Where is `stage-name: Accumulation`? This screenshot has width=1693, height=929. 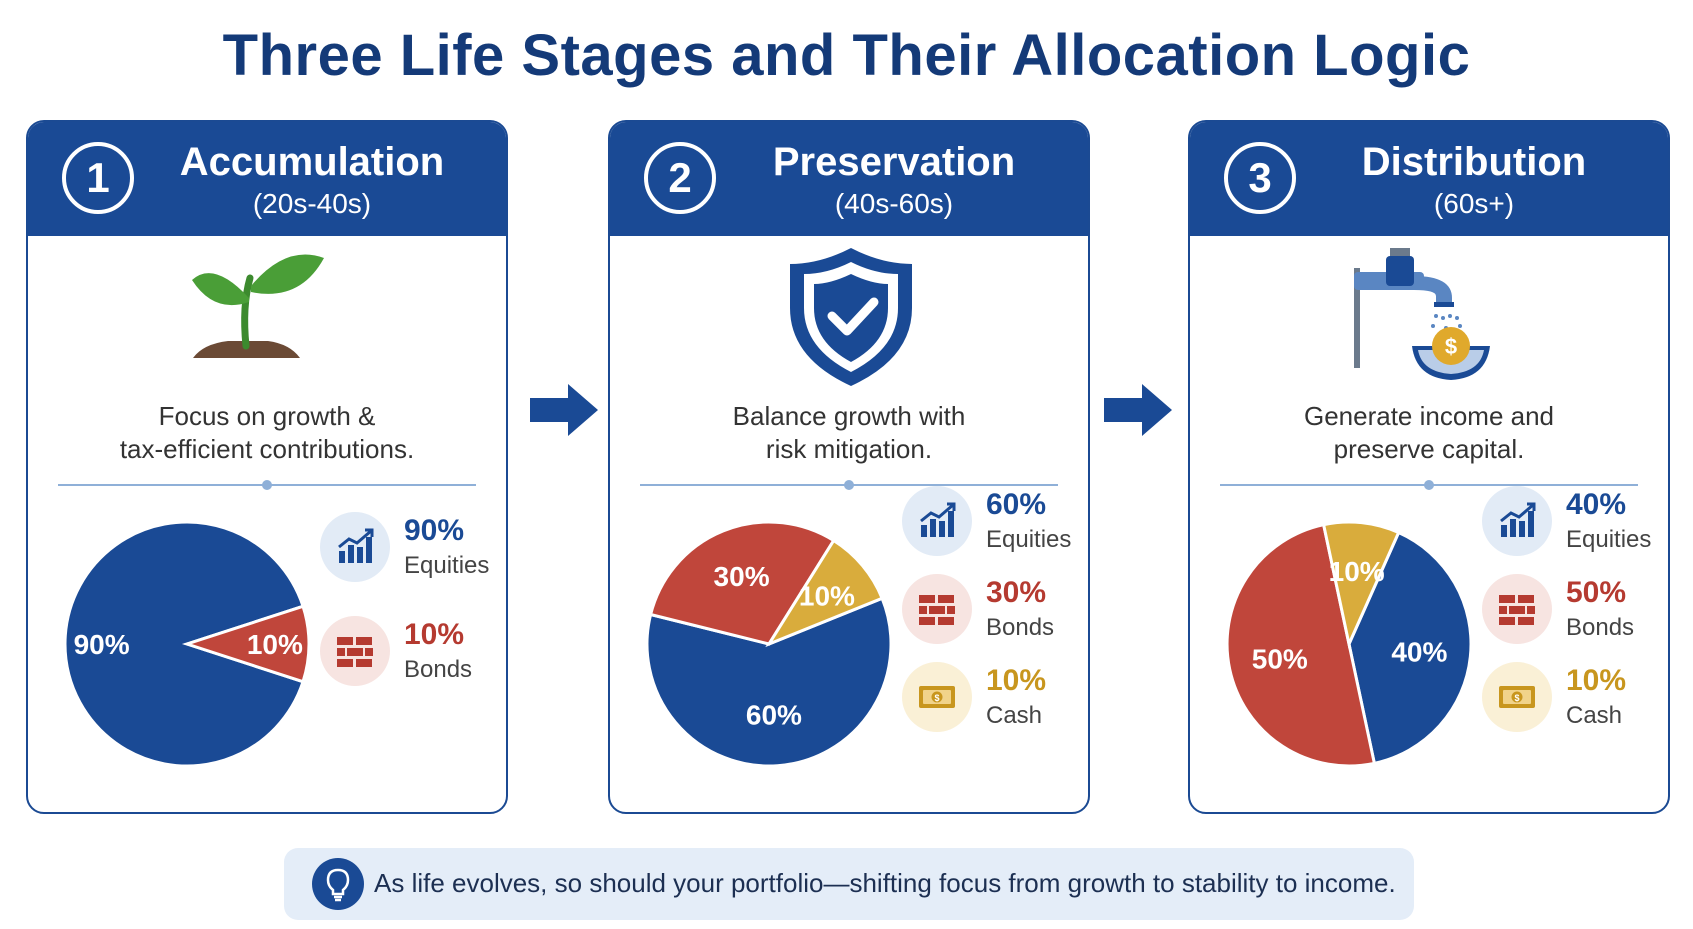 stage-name: Accumulation is located at coordinates (312, 162).